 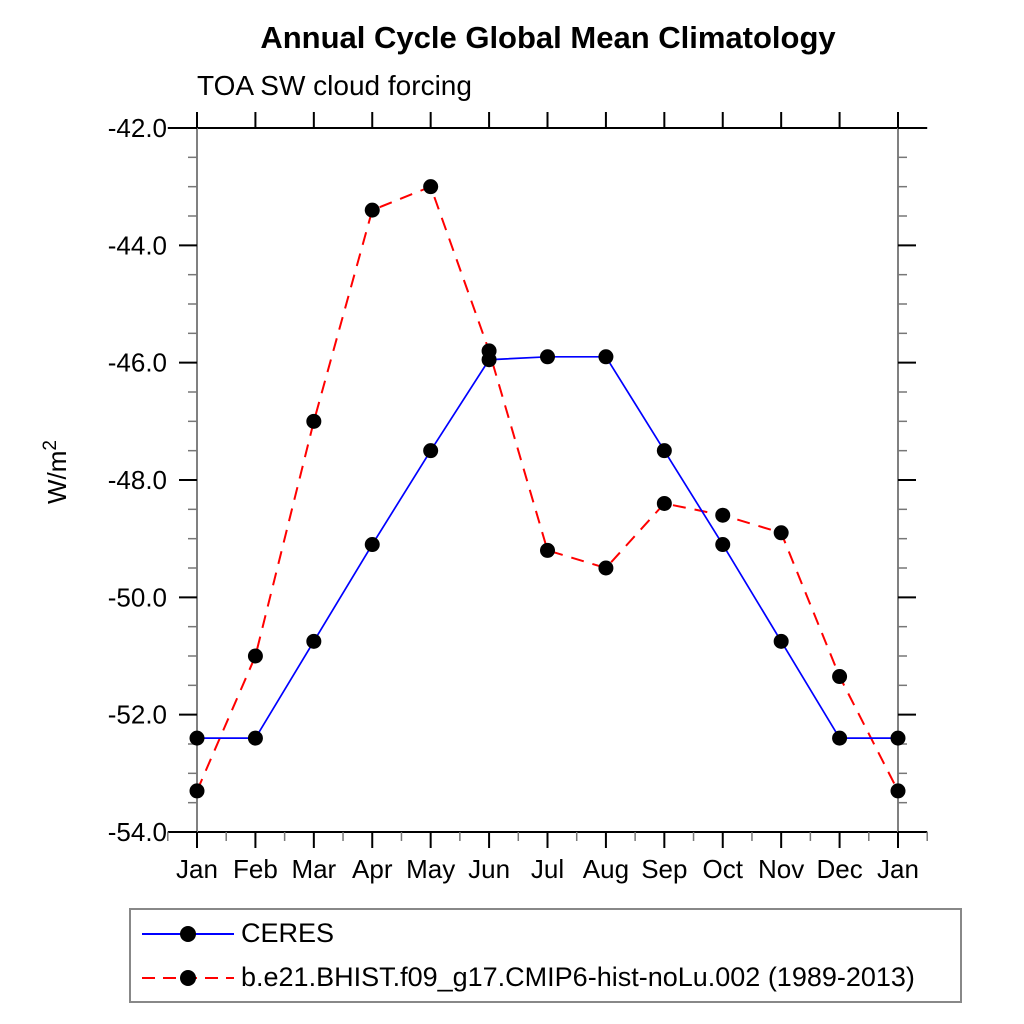 I want to click on svg-text: Dec, so click(x=839, y=869).